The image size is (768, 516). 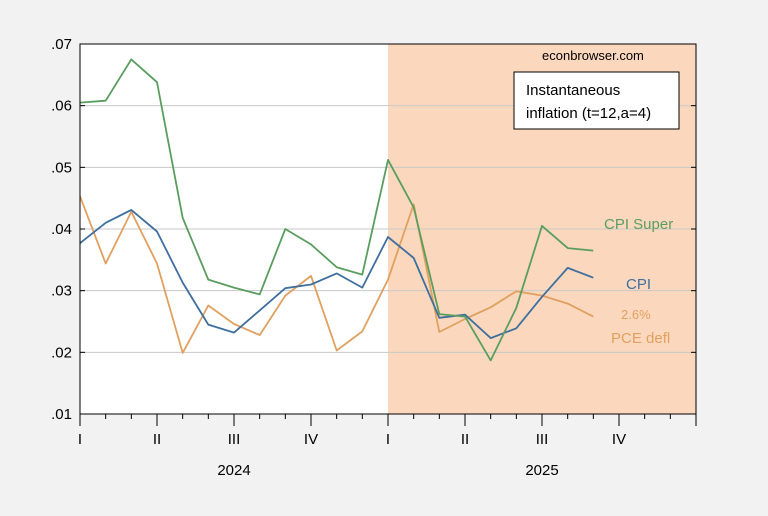 What do you see at coordinates (636, 314) in the screenshot?
I see `pce-end-annotation: 2.6%` at bounding box center [636, 314].